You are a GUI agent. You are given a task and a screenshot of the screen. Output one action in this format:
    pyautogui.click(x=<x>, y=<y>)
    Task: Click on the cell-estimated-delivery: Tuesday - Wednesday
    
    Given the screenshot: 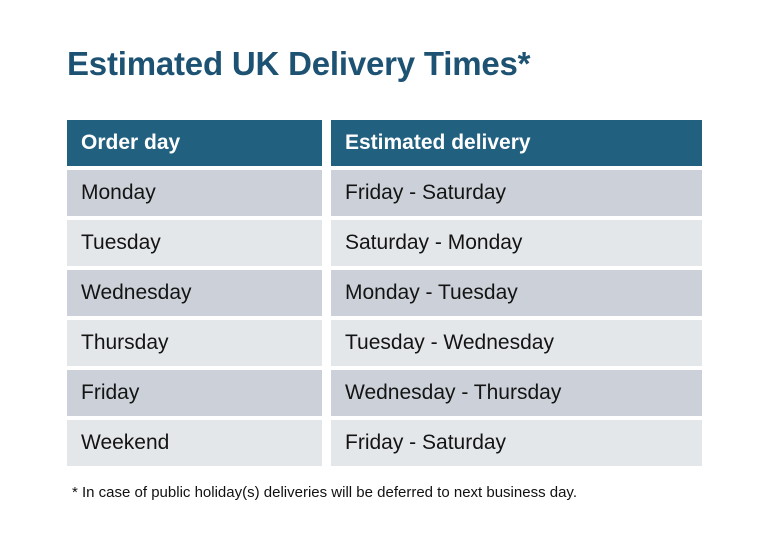 What is the action you would take?
    pyautogui.click(x=516, y=343)
    